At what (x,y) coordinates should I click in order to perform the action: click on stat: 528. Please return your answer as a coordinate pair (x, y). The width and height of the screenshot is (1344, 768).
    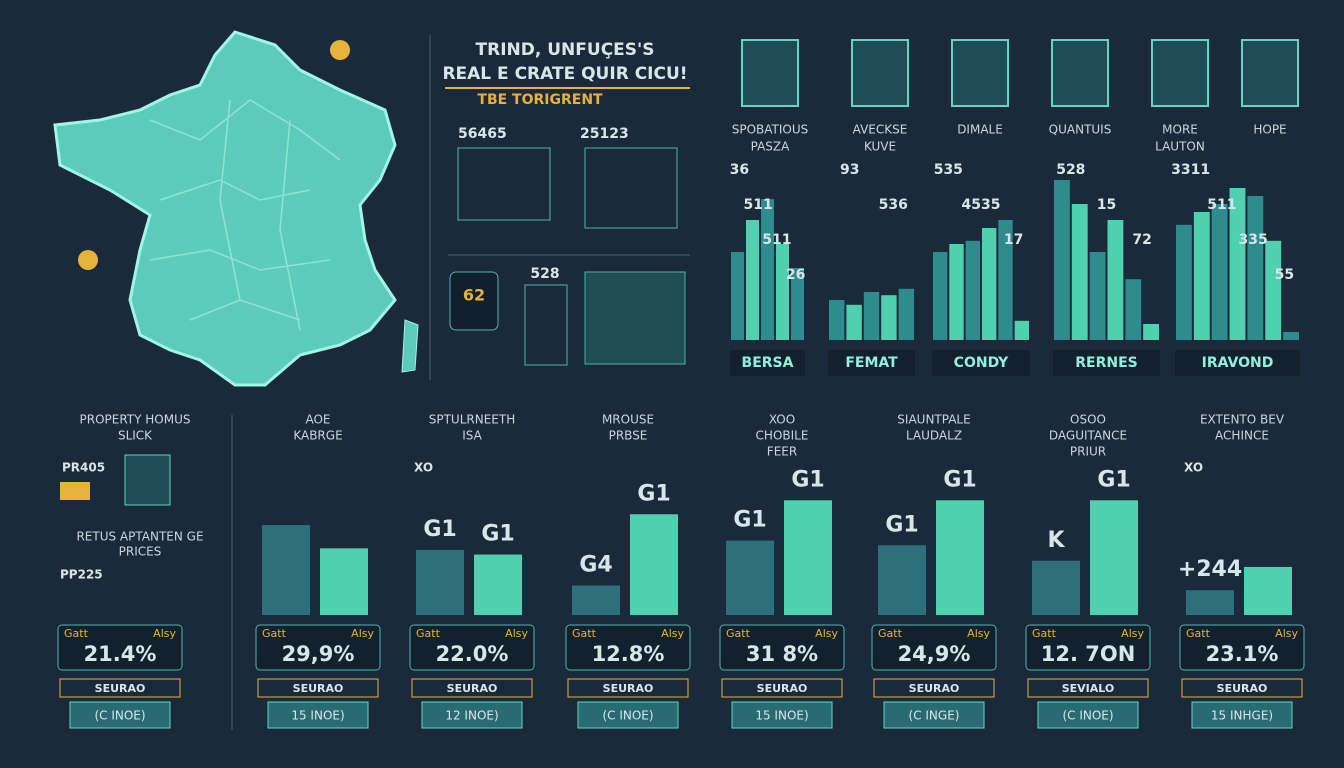
    Looking at the image, I should click on (544, 274).